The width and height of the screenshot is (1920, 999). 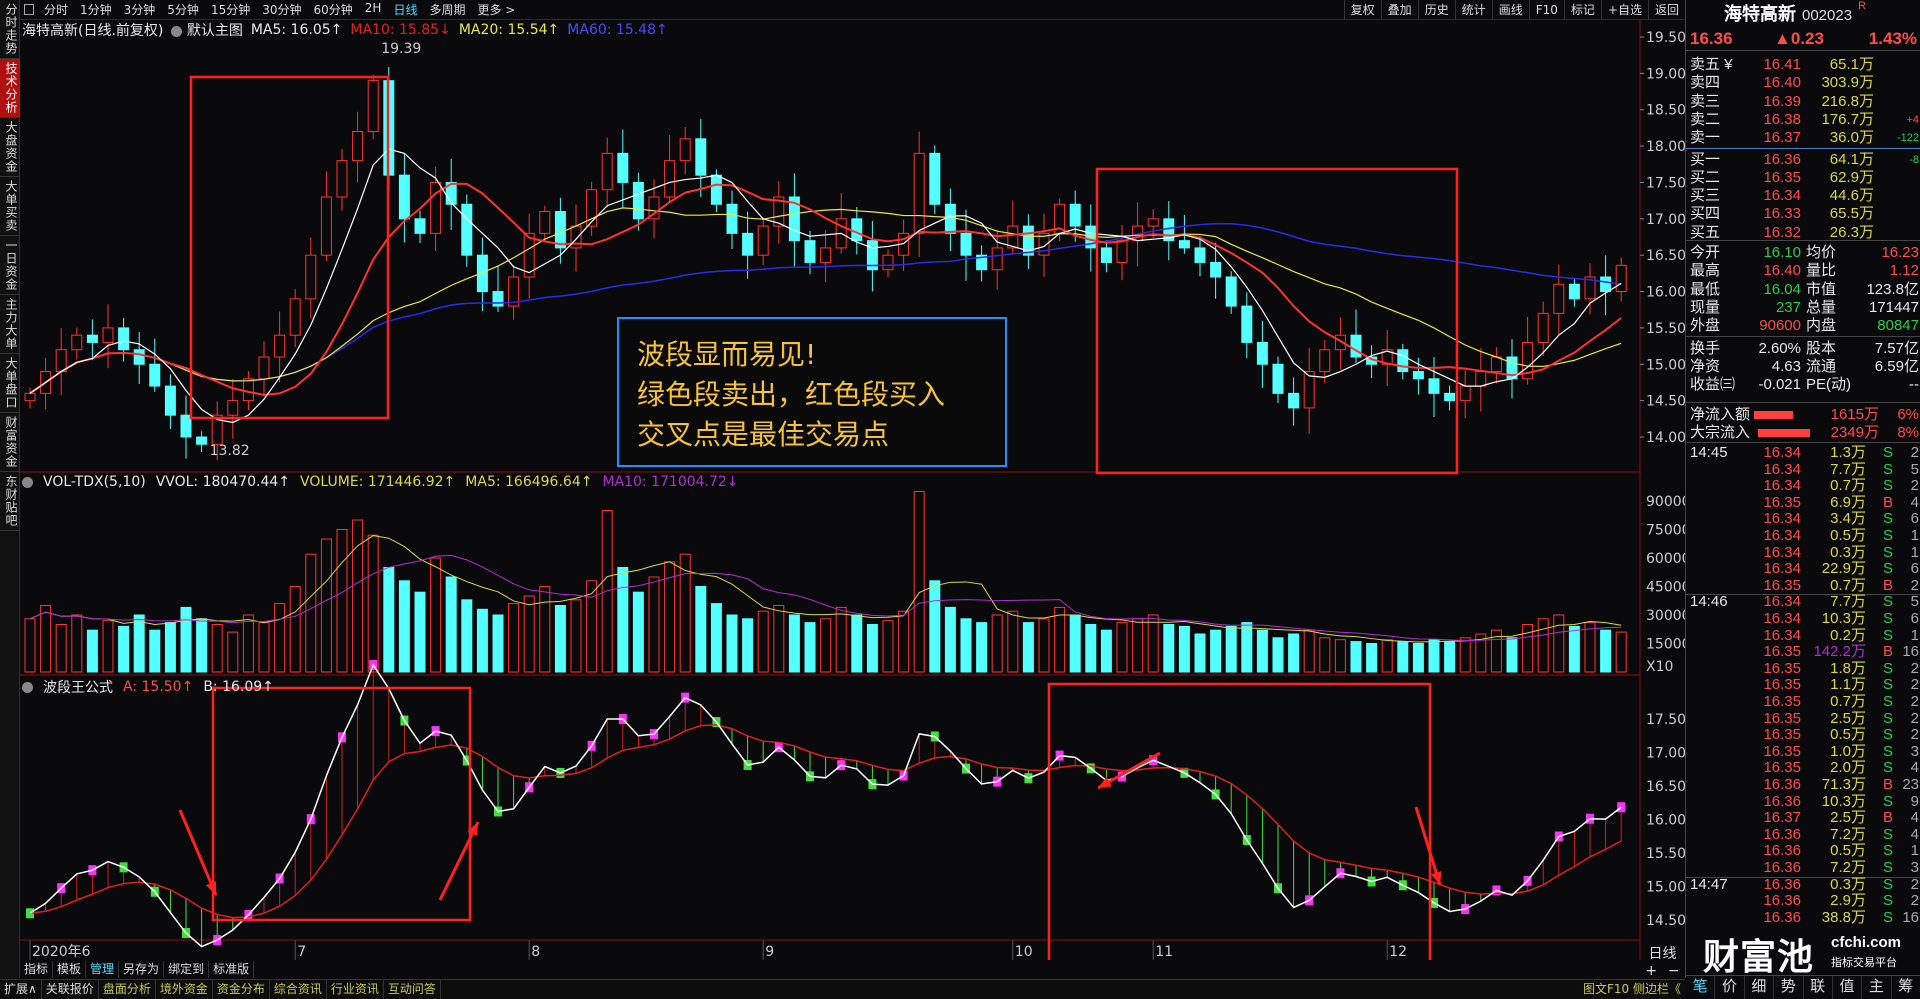 I want to click on zoom-in-button: +, so click(x=1651, y=971).